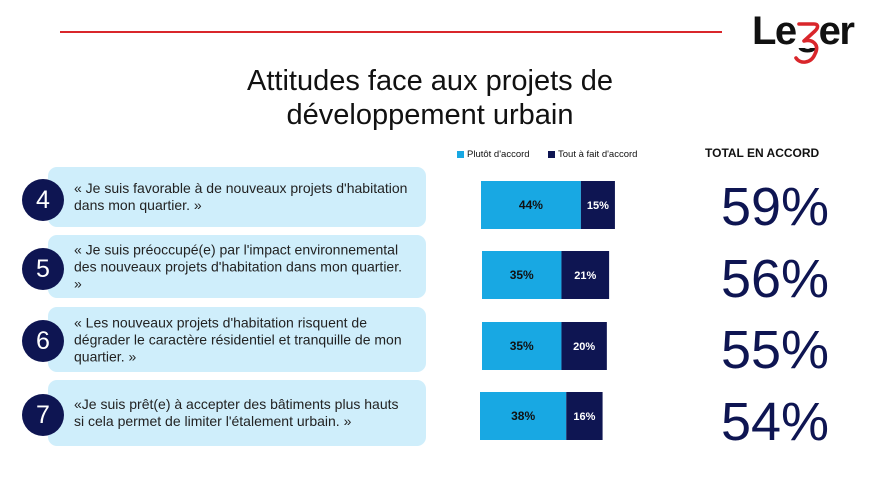  I want to click on logo-g-mark, so click(807, 43).